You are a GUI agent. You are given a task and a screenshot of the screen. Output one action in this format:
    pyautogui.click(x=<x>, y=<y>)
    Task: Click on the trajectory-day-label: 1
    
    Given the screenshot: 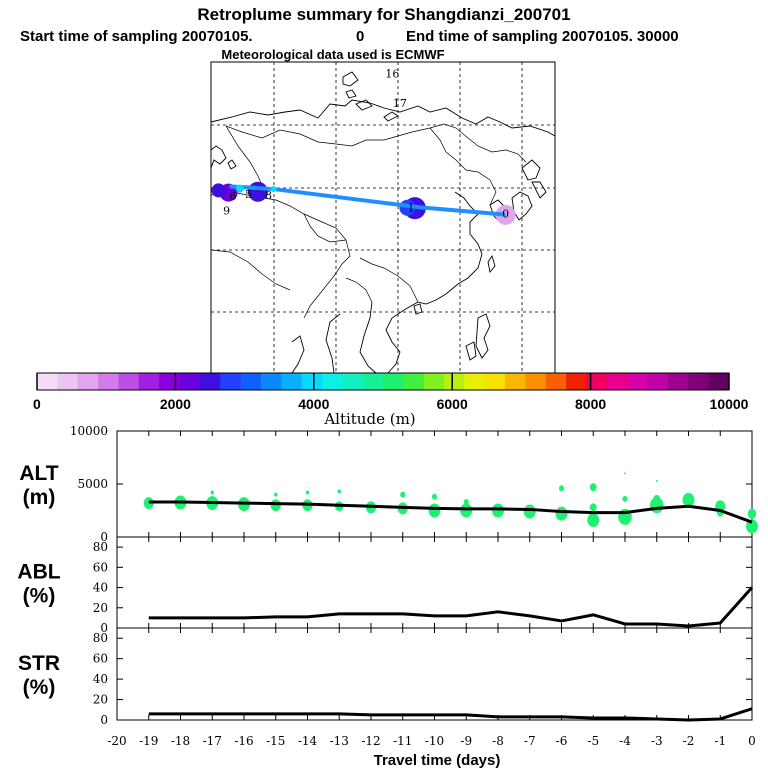 What is the action you would take?
    pyautogui.click(x=411, y=208)
    